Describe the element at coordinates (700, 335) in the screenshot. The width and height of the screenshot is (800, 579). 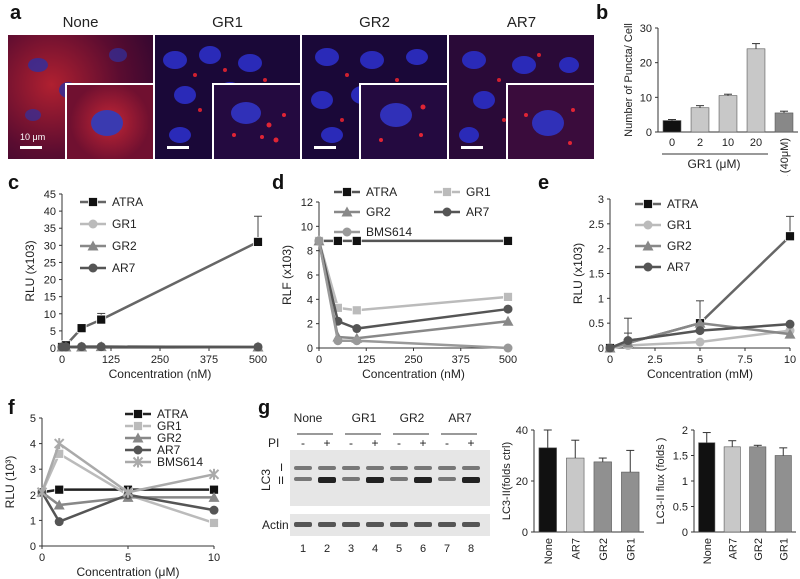
I see `series-ar7` at that location.